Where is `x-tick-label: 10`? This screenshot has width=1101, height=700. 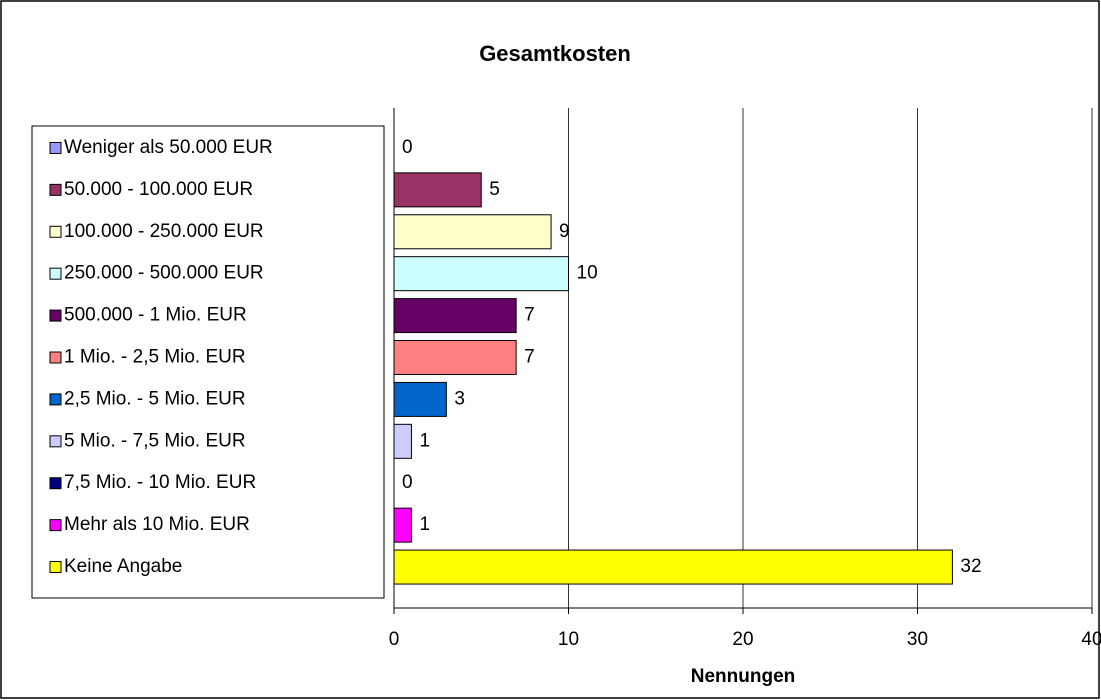
x-tick-label: 10 is located at coordinates (568, 639).